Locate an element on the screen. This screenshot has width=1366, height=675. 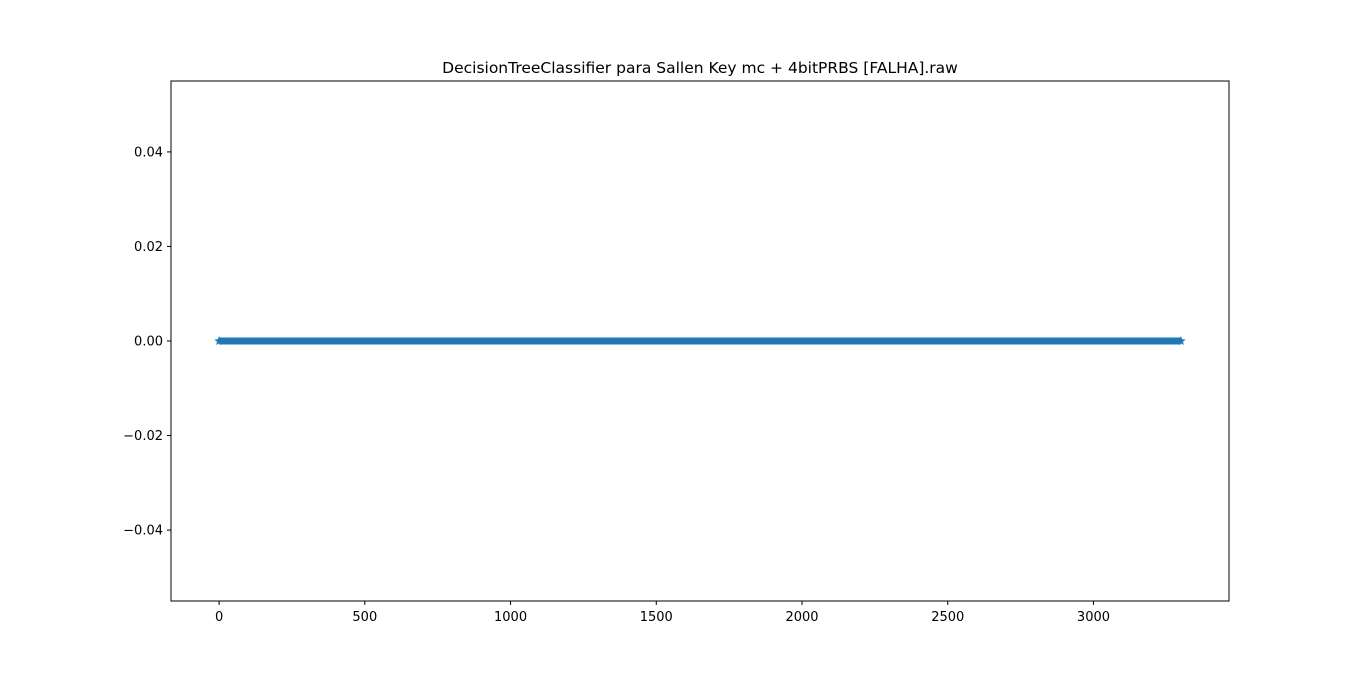
x-tick-label: 1500 is located at coordinates (656, 617).